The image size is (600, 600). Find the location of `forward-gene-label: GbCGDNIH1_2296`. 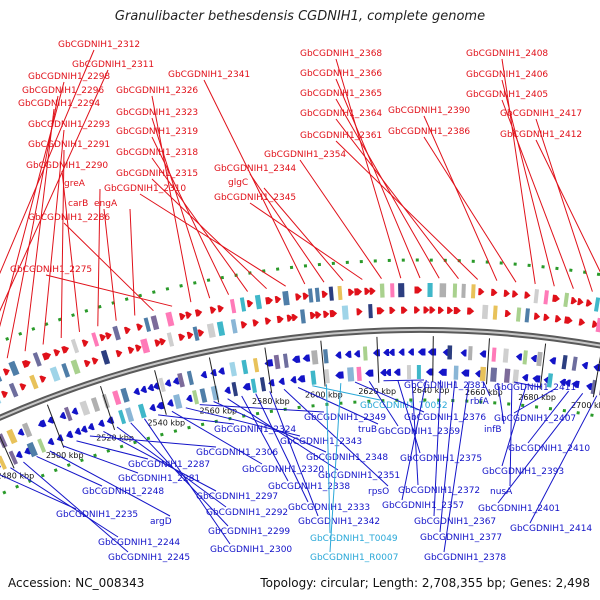

forward-gene-label: GbCGDNIH1_2296 is located at coordinates (63, 91).